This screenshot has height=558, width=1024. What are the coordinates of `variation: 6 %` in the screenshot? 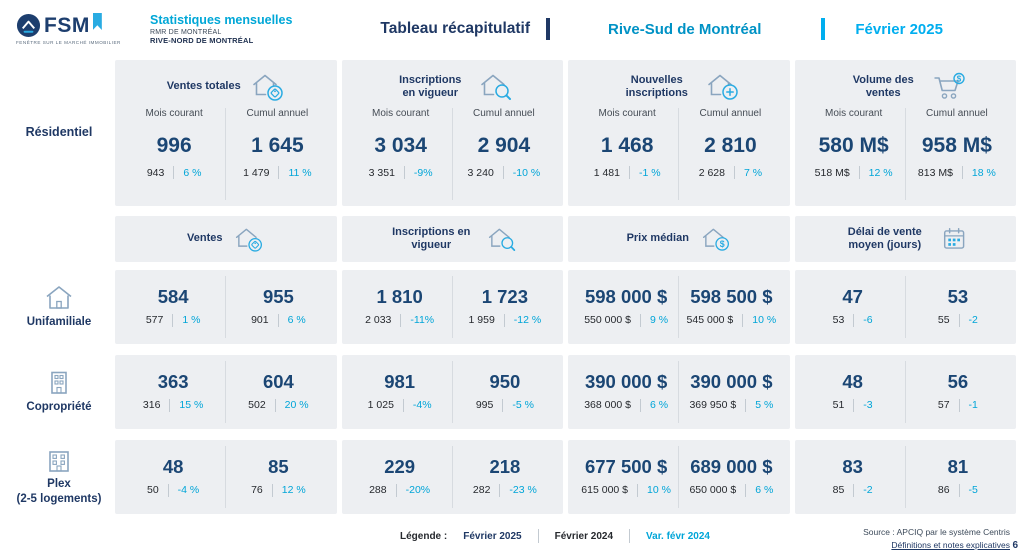 It's located at (659, 405).